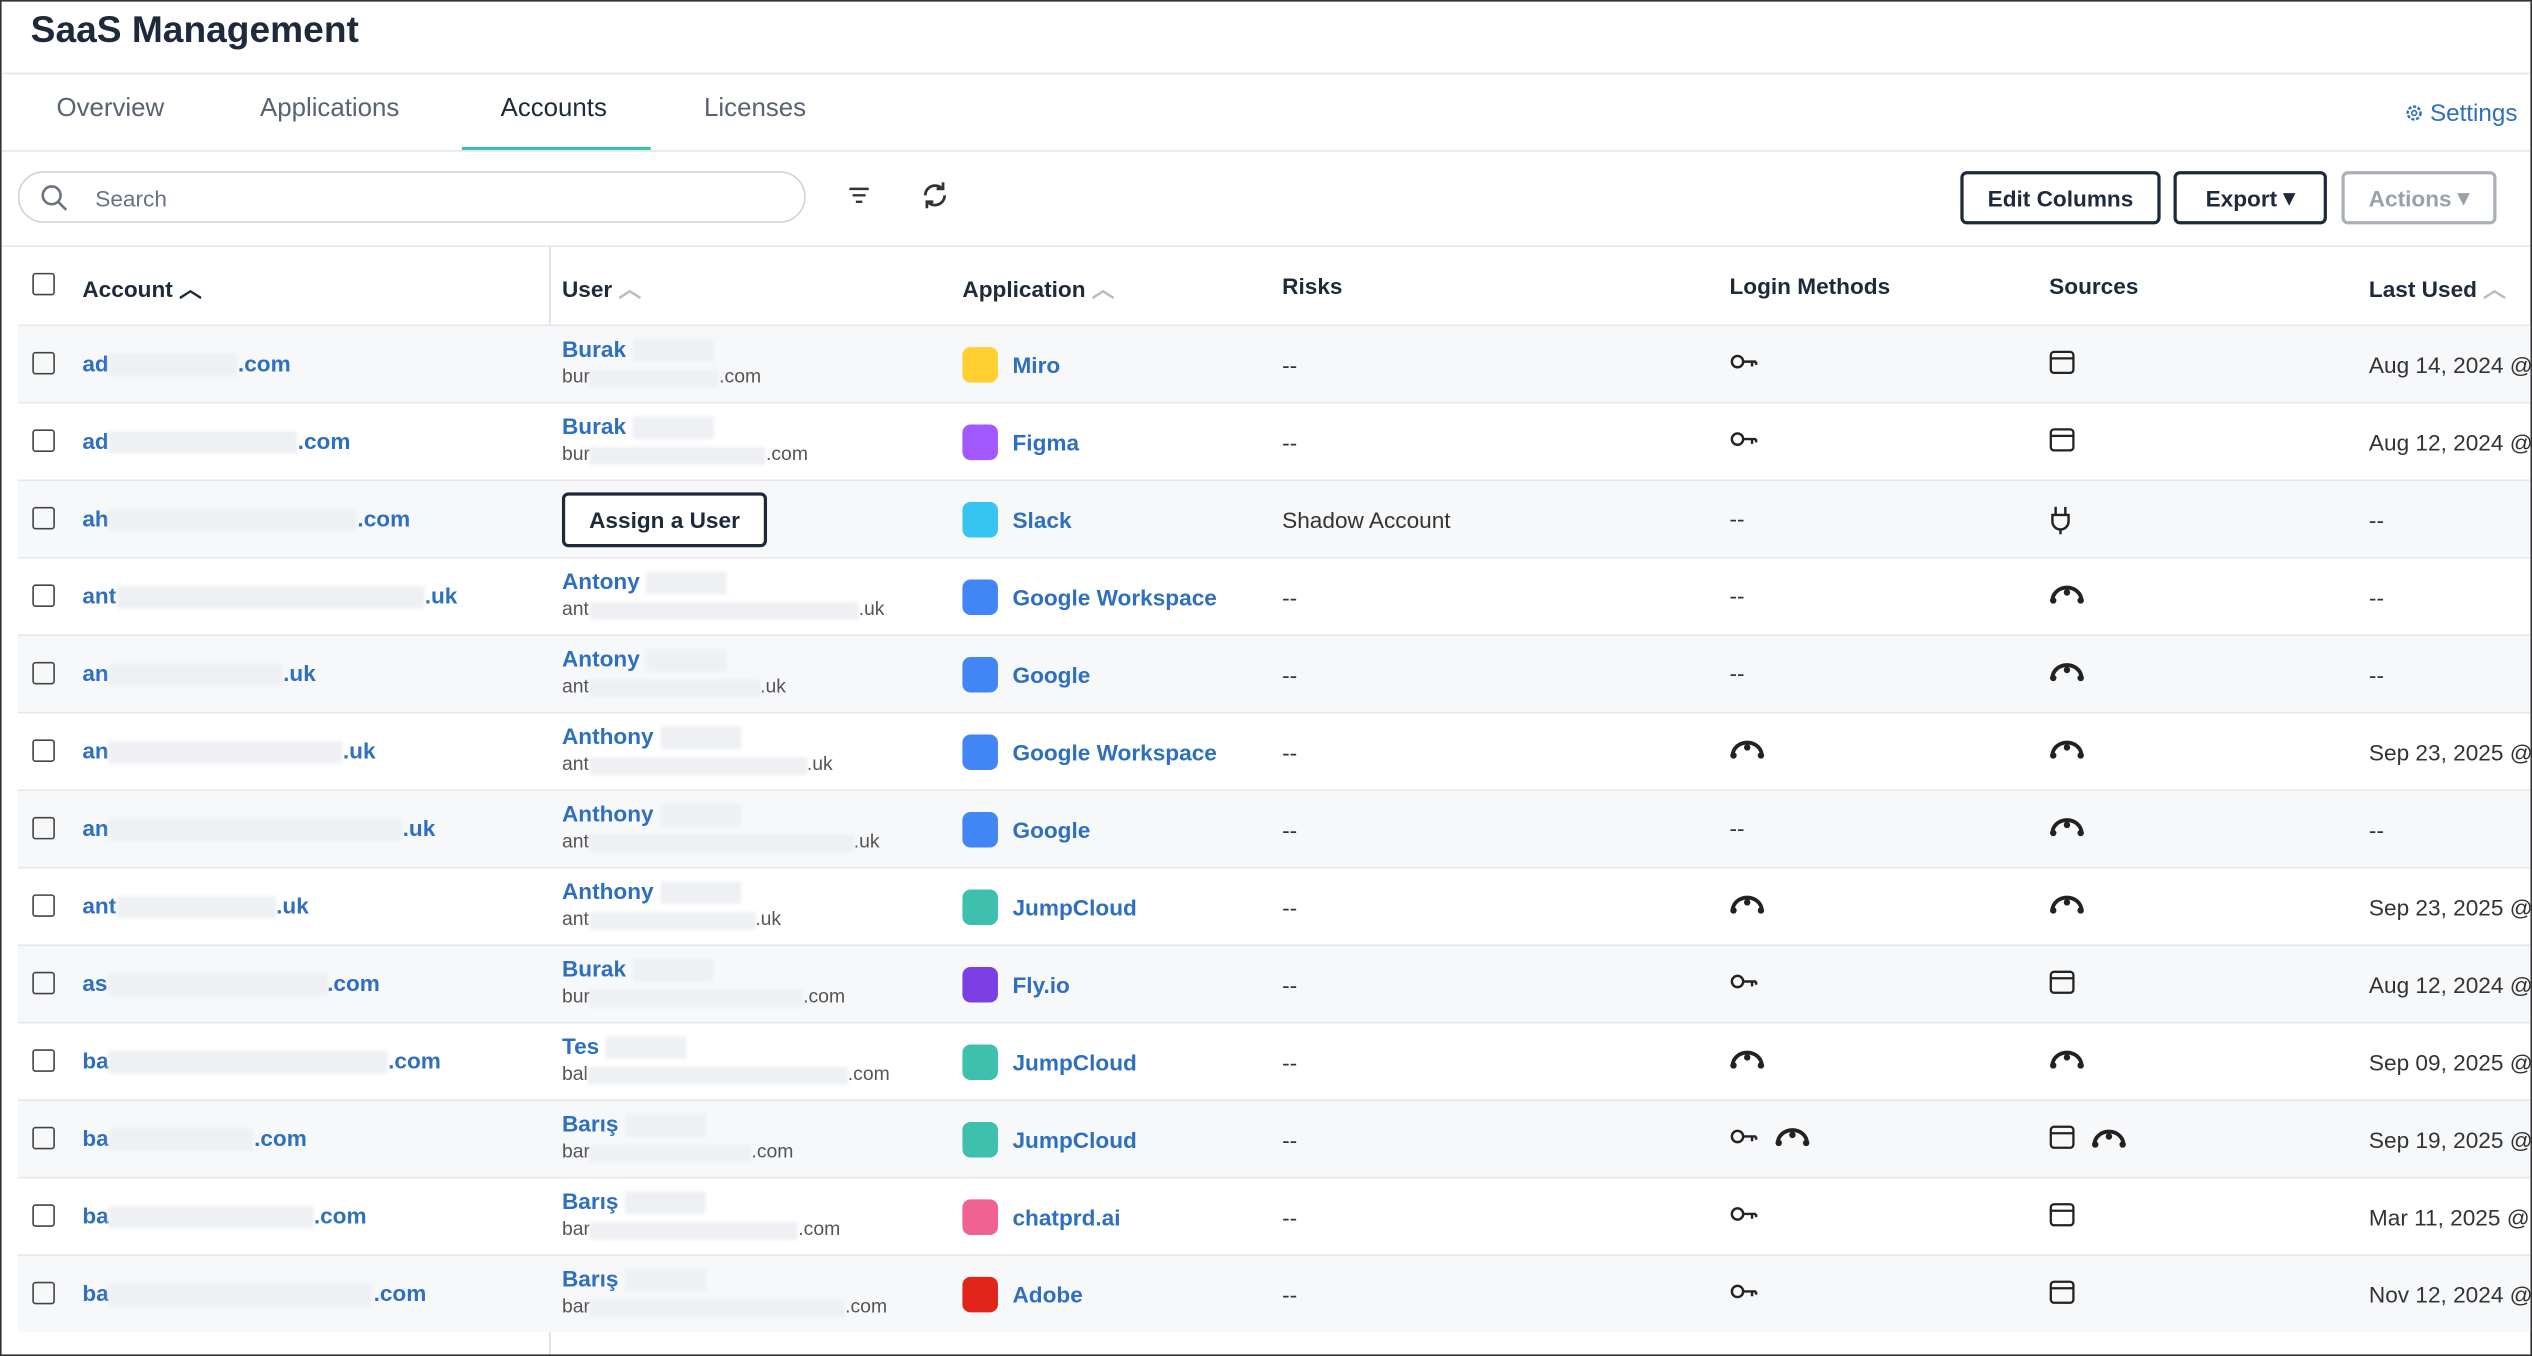 This screenshot has width=2532, height=1356. I want to click on refresh-icon, so click(934, 195).